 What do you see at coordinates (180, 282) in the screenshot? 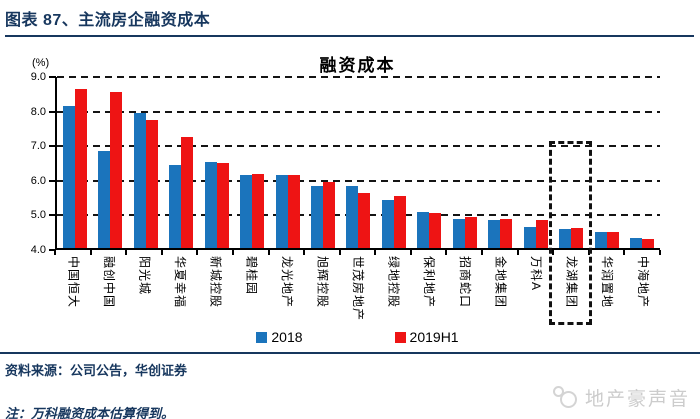
I see `x-axis-label: 华夏幸福` at bounding box center [180, 282].